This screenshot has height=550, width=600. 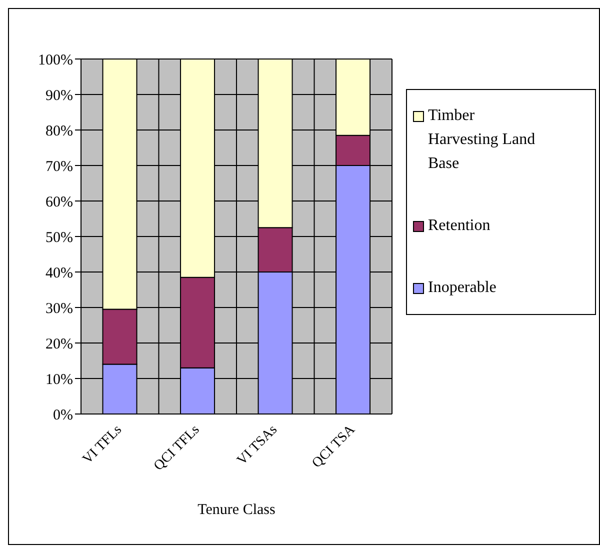 I want to click on x-tick-label: QCI TSA, so click(x=334, y=447).